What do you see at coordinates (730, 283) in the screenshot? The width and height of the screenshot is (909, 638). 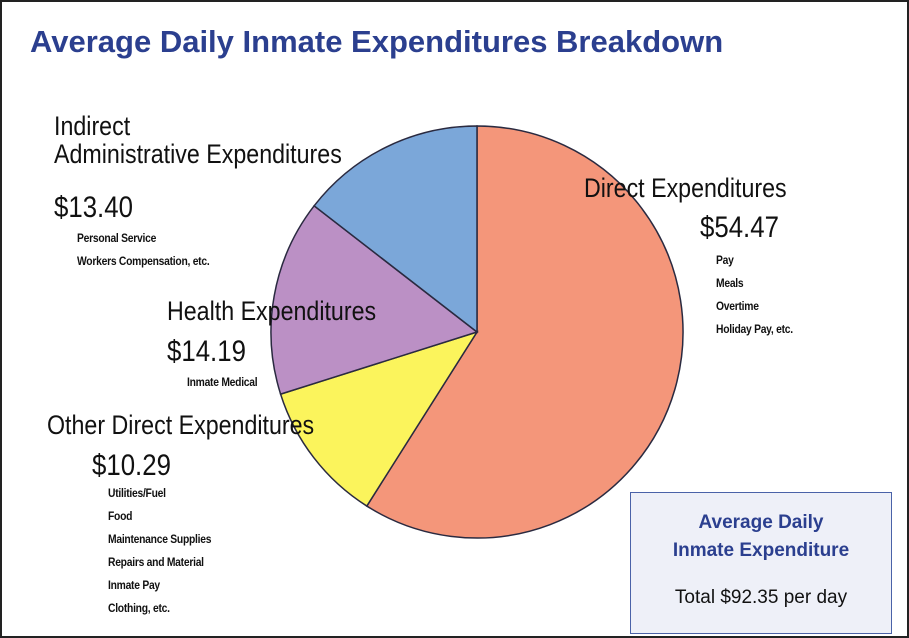 I see `slice-detail: Meals` at bounding box center [730, 283].